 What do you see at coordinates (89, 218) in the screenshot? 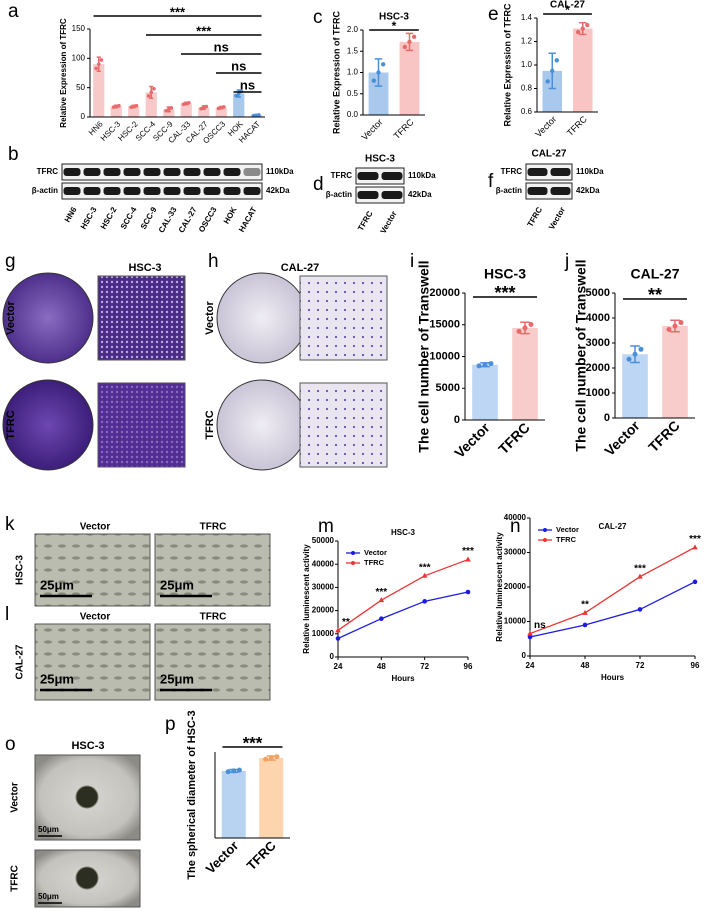
I see `lane-label: HSC-3` at bounding box center [89, 218].